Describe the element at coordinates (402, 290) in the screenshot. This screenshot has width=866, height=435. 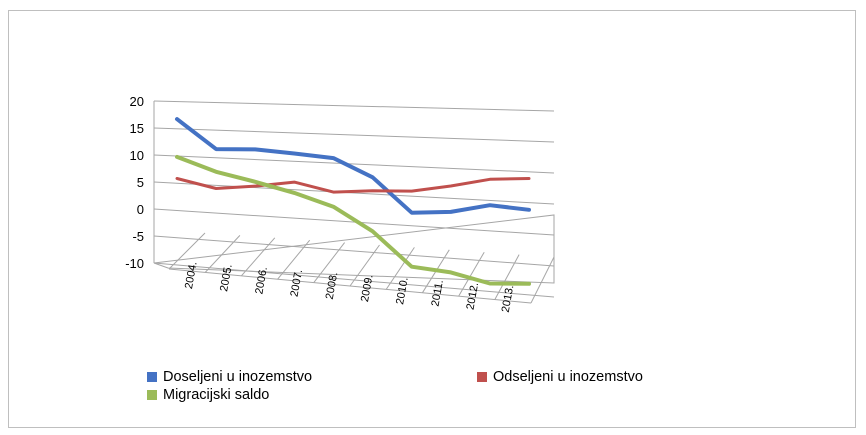
I see `x-tick-label: 2010.` at that location.